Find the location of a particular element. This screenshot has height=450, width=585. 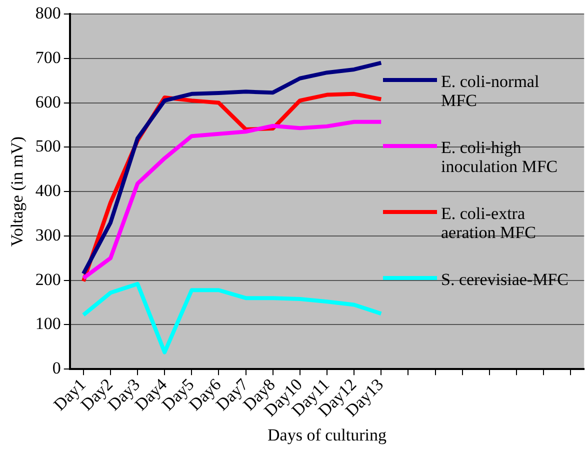

y-tick-label: 100 is located at coordinates (48, 324).